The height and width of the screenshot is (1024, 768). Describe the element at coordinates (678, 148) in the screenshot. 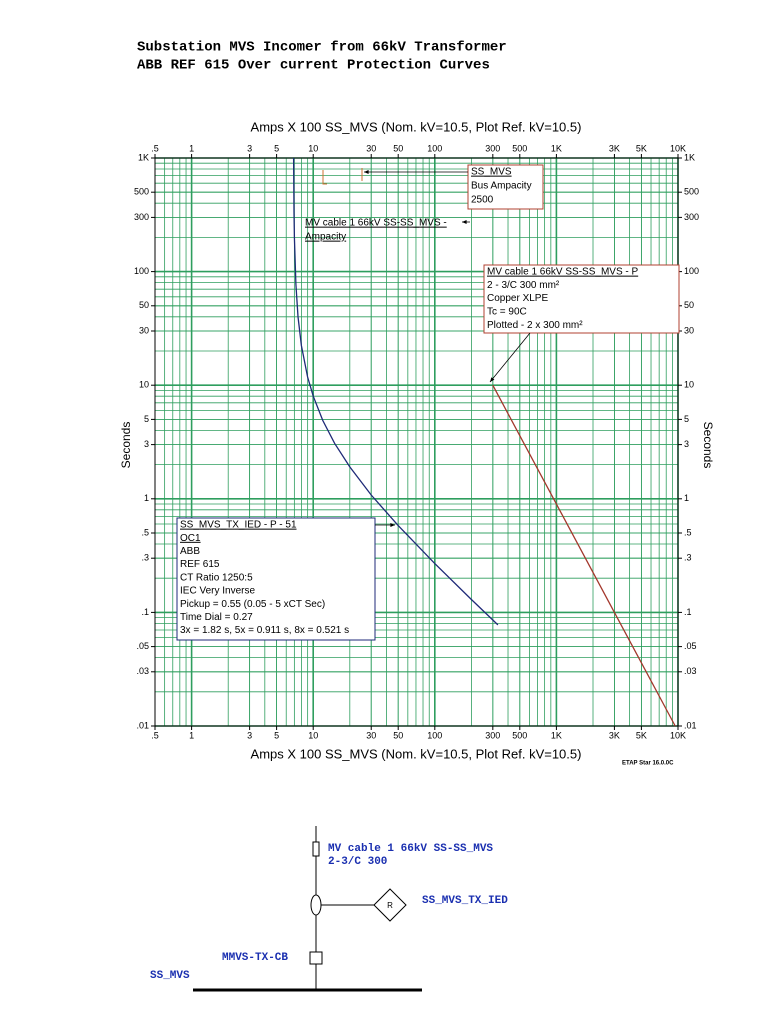

I see `x-tick-label: 10K` at that location.